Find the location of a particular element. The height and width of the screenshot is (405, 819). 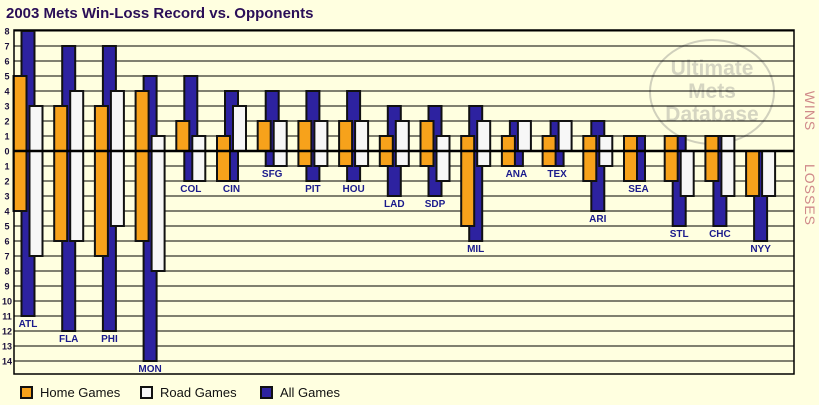

legend-road-label: Road Games is located at coordinates (198, 392).